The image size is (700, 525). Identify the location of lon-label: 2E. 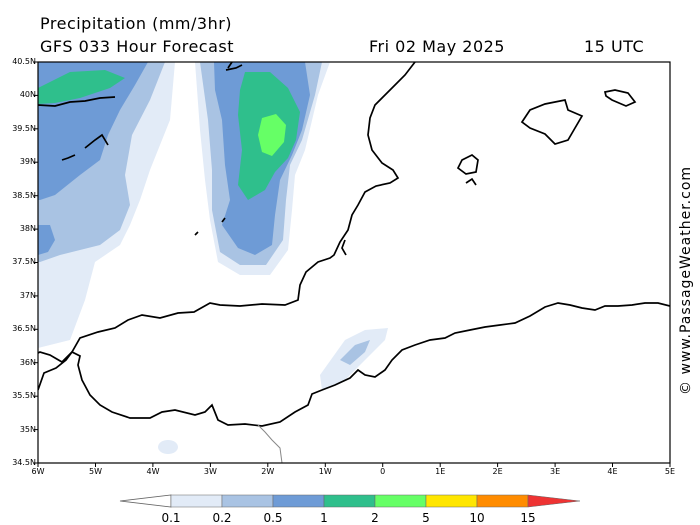
(497, 471).